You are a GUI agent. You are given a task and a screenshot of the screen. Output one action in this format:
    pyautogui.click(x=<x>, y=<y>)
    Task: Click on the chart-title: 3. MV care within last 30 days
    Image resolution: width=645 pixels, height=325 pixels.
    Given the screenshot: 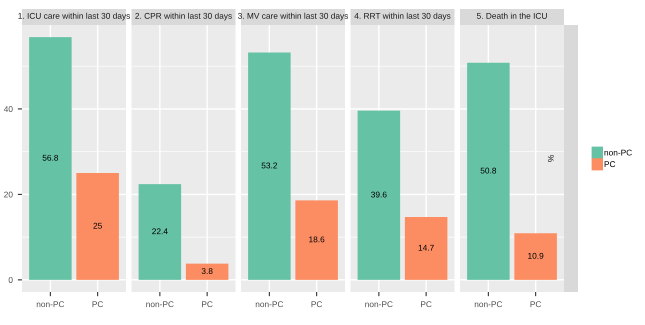 What is the action you would take?
    pyautogui.click(x=293, y=16)
    